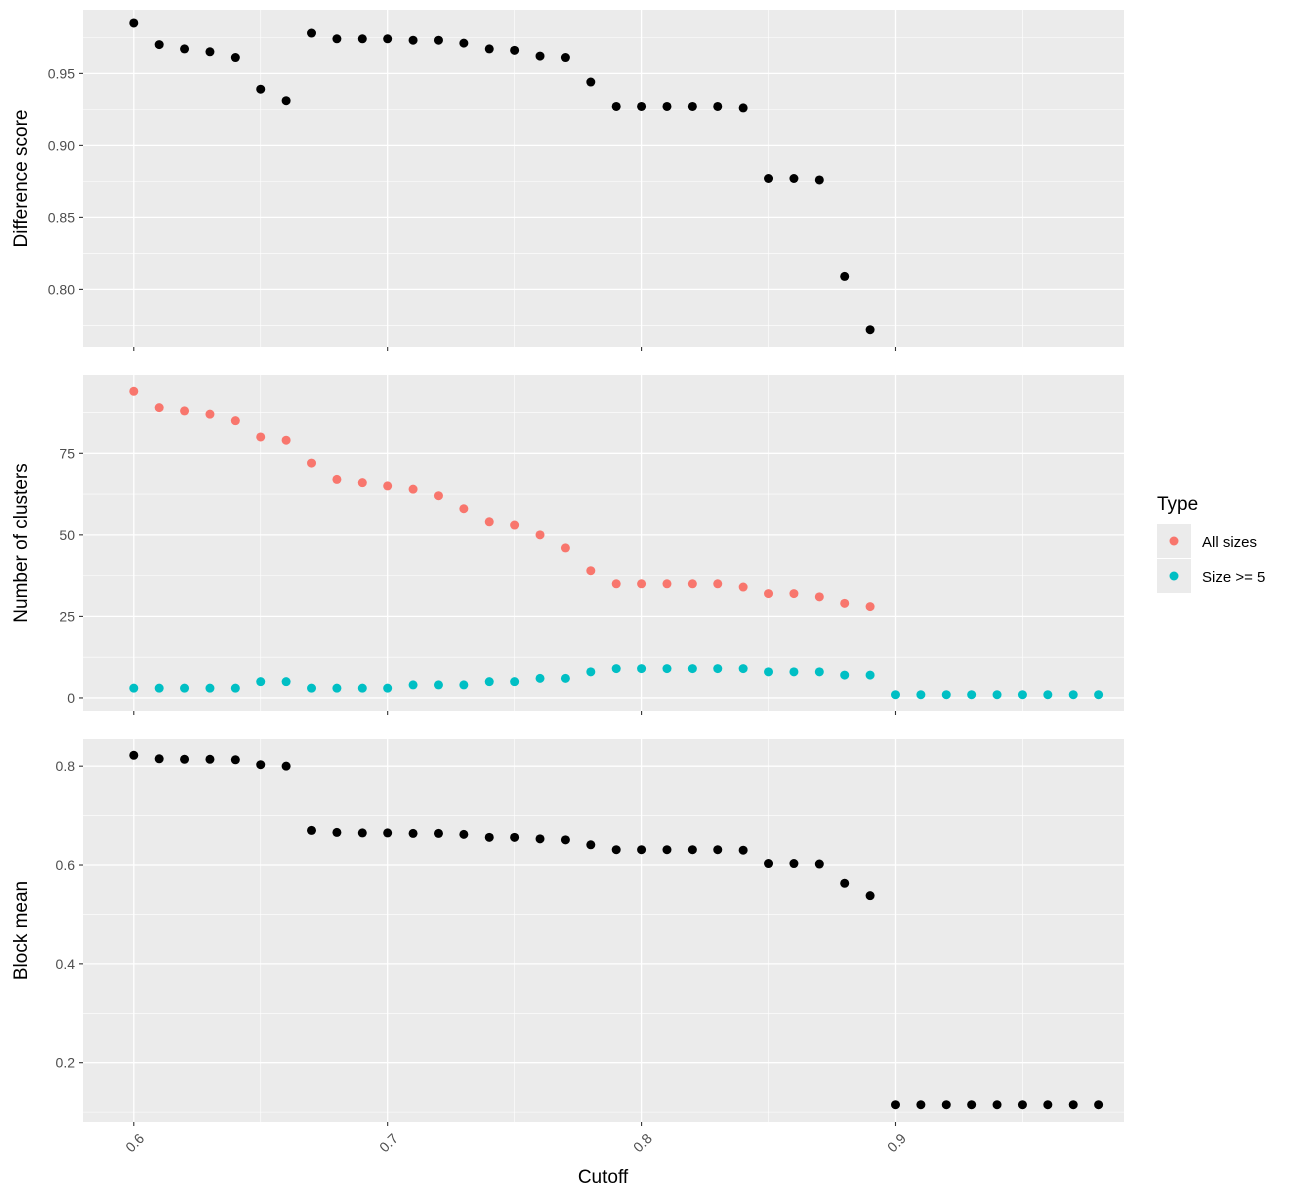 This screenshot has height=1200, width=1300. I want to click on legend-title: Type, so click(1177, 504).